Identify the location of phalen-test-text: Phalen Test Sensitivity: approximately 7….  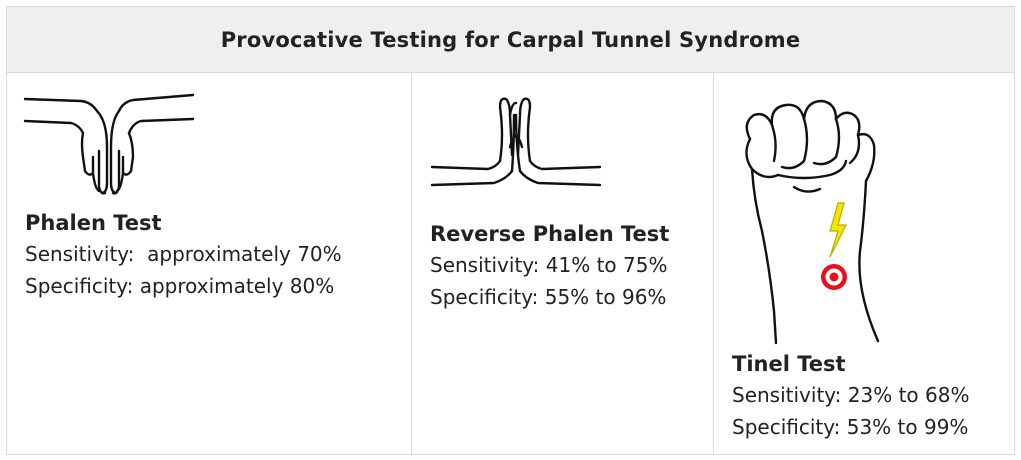
(183, 256).